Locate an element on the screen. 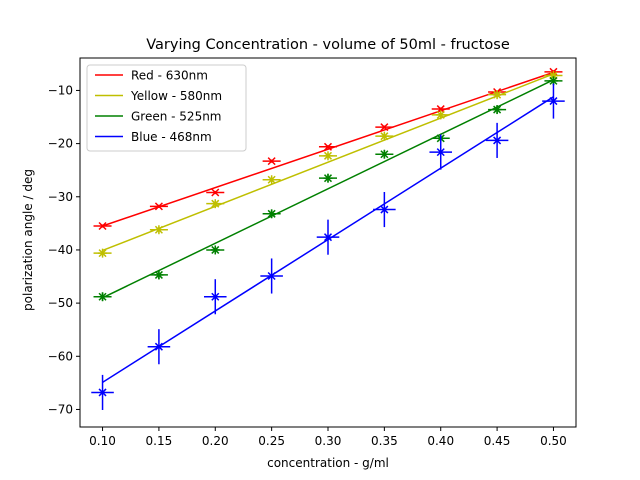  x-tick-label: 0.40 is located at coordinates (440, 441).